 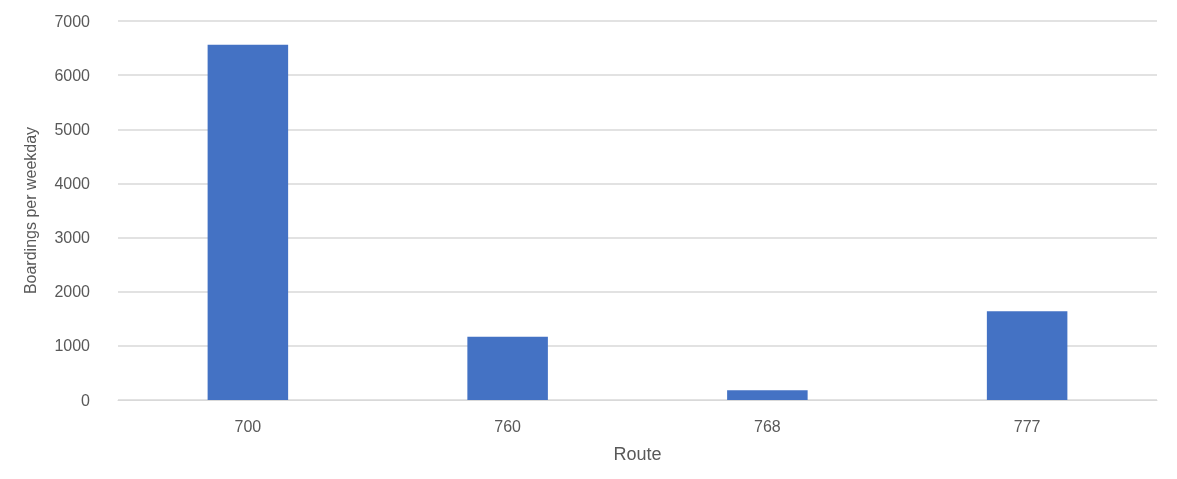 I want to click on y-tick-label: 6000, so click(x=72, y=75).